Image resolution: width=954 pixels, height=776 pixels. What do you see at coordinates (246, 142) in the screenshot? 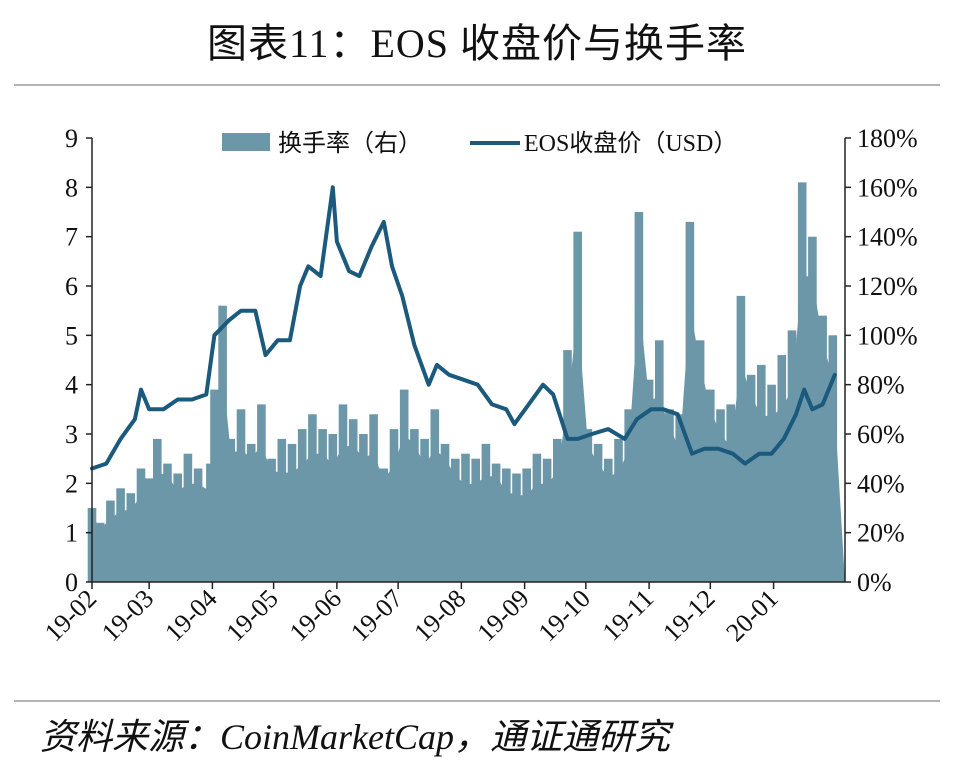
I see `legend-bar-swatch` at bounding box center [246, 142].